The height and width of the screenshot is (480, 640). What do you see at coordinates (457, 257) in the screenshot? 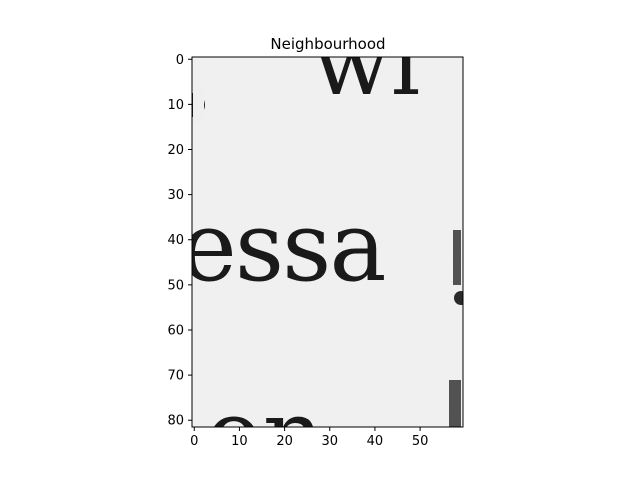
I see `glyph-middle-right-fragment` at bounding box center [457, 257].